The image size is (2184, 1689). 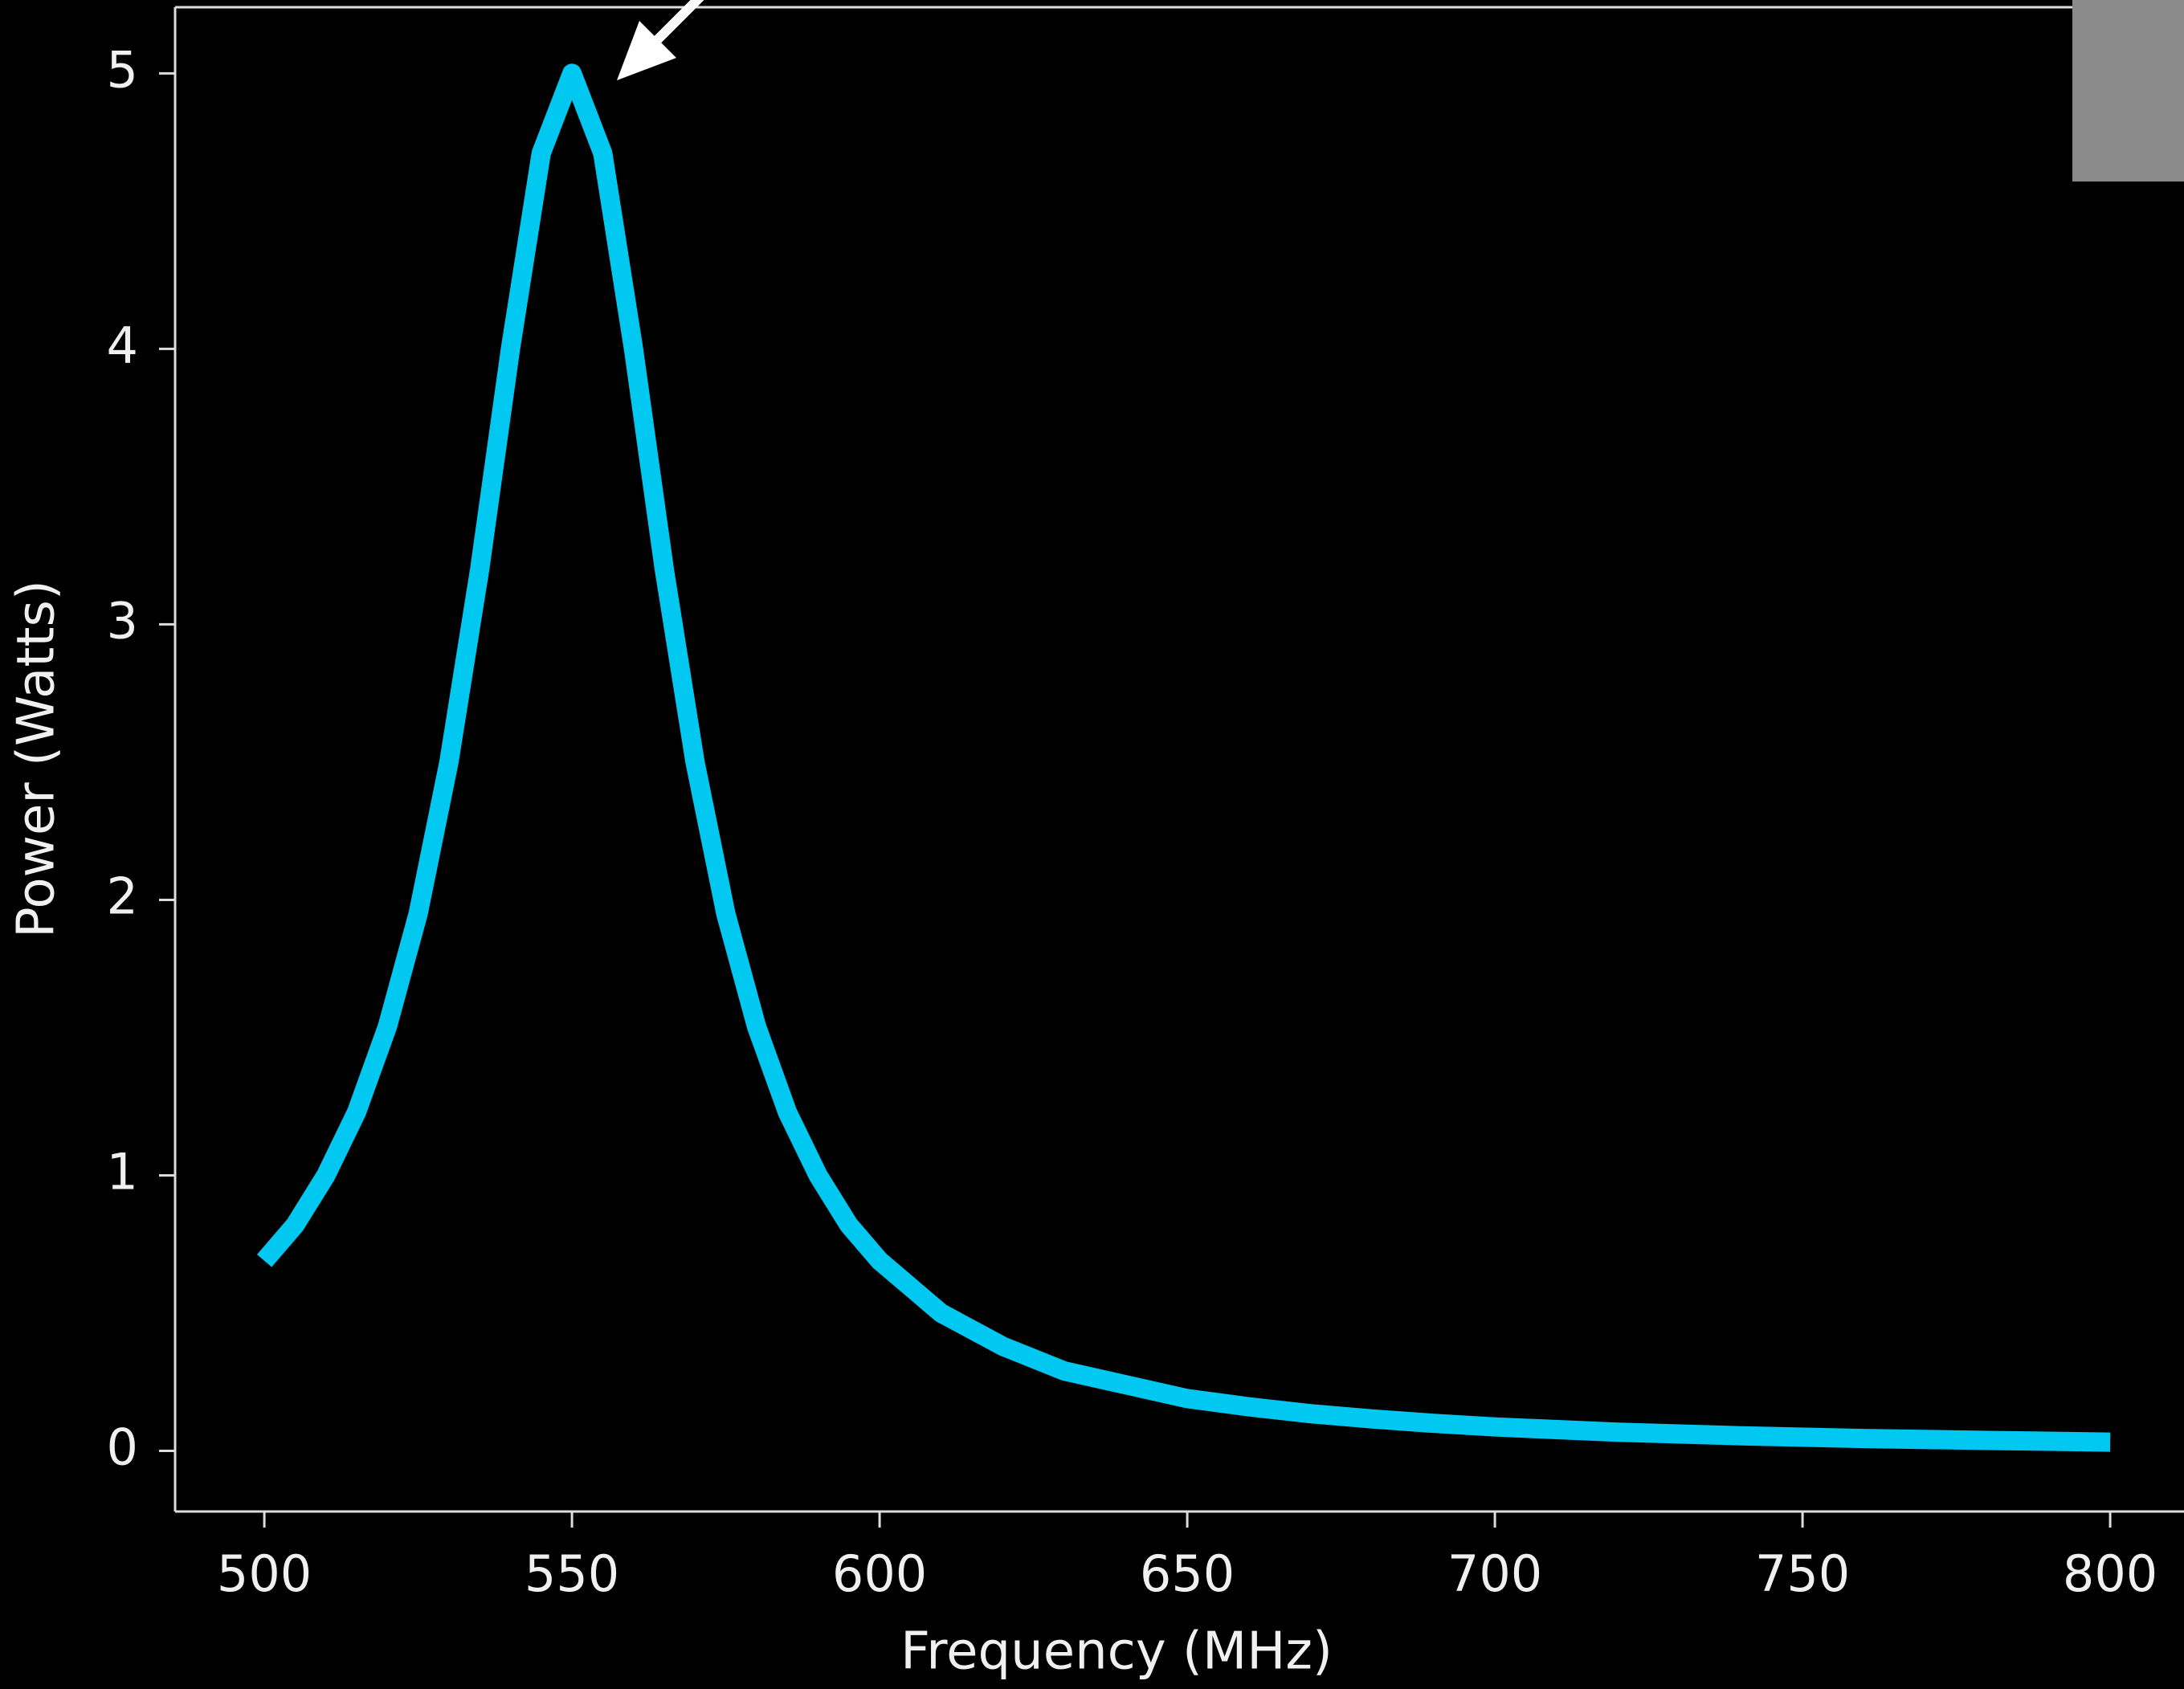 I want to click on y-tick-label: 1, so click(x=122, y=1172).